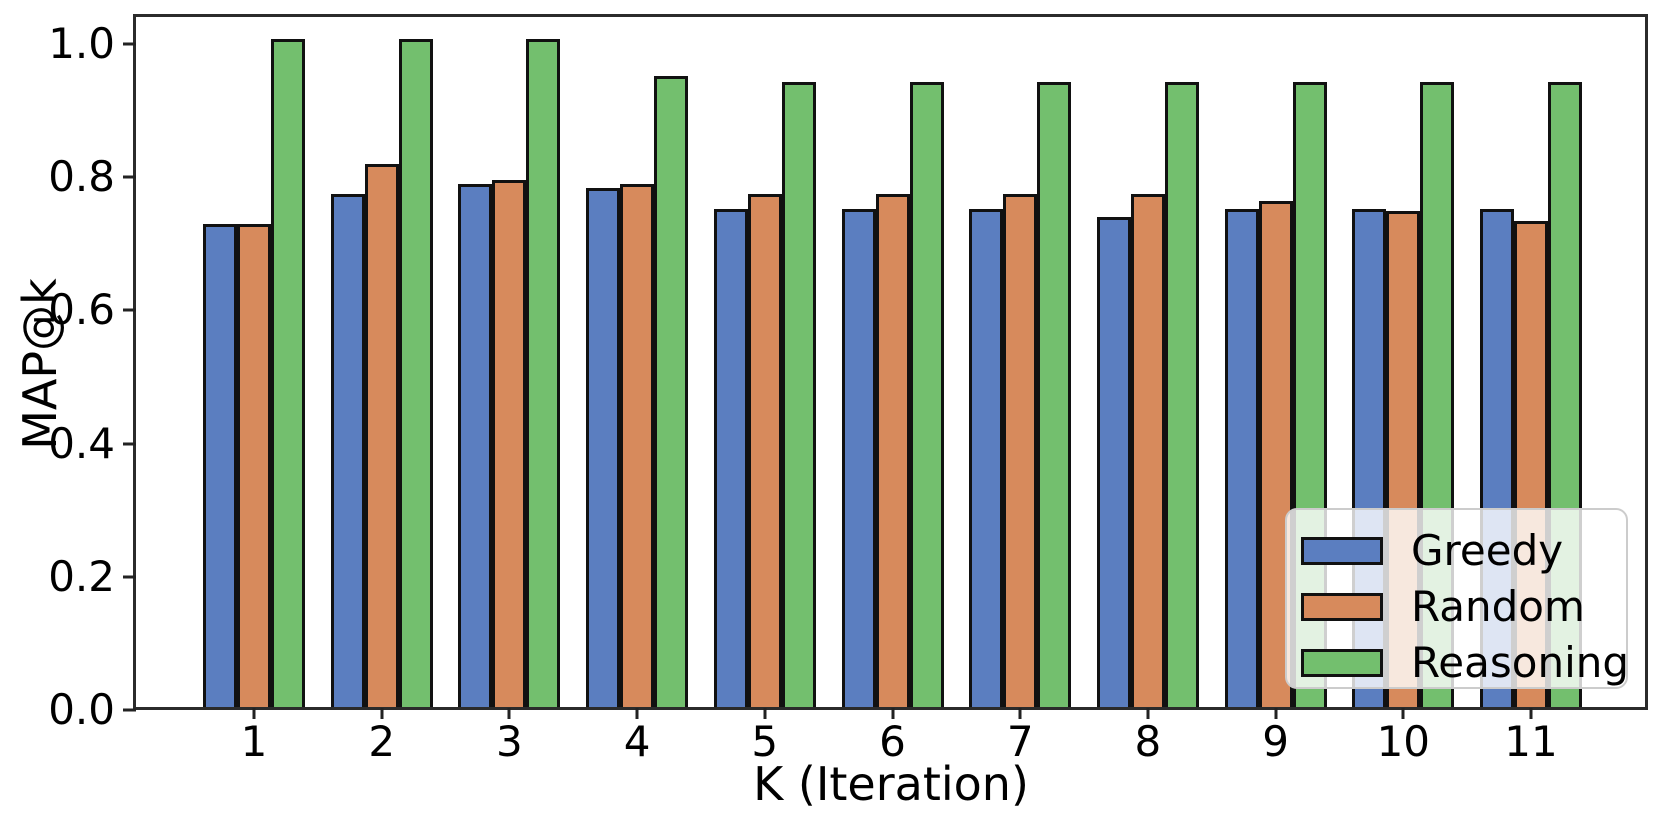  Describe the element at coordinates (798, 394) in the screenshot. I see `bar-reasoning-k5` at that location.